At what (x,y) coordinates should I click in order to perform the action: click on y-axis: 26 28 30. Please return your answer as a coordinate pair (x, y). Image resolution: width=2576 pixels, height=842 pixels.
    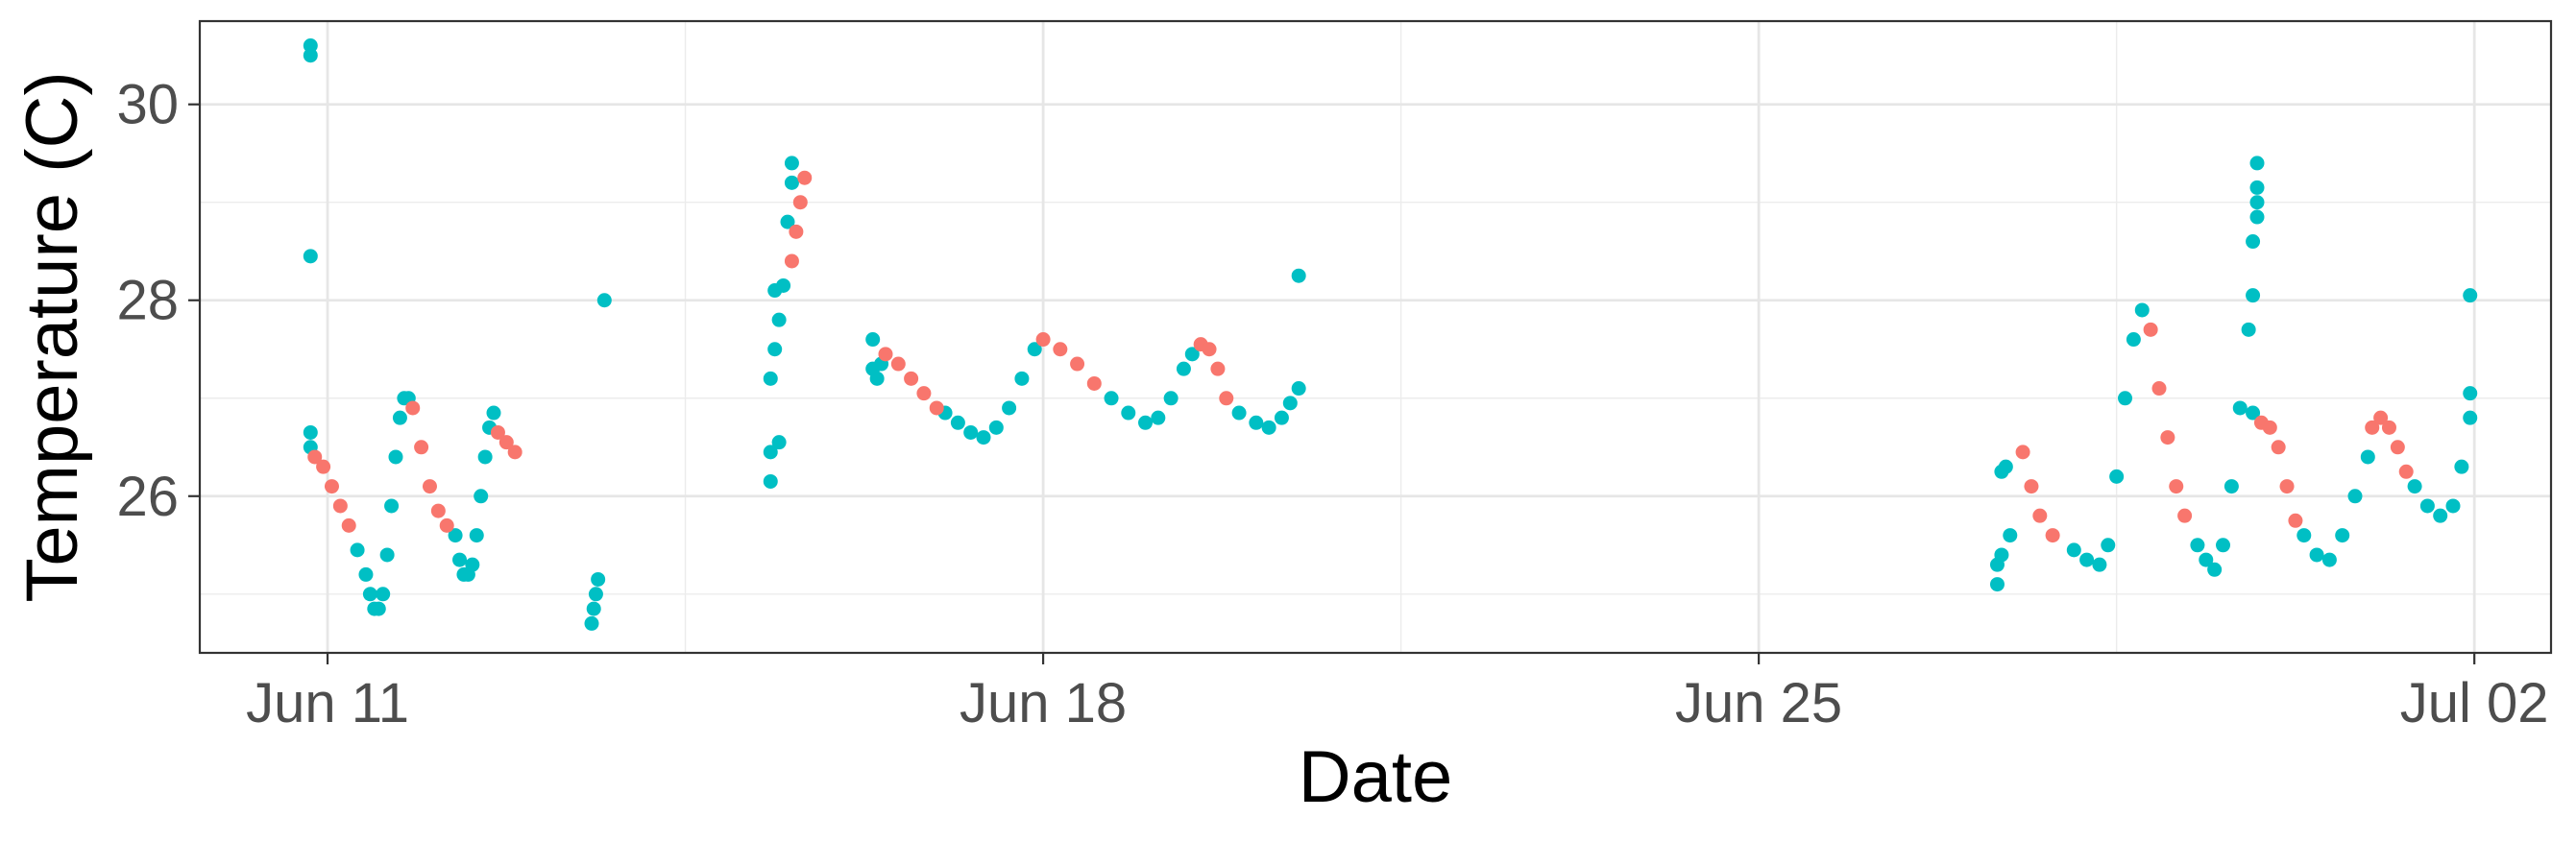
    Looking at the image, I should click on (158, 301).